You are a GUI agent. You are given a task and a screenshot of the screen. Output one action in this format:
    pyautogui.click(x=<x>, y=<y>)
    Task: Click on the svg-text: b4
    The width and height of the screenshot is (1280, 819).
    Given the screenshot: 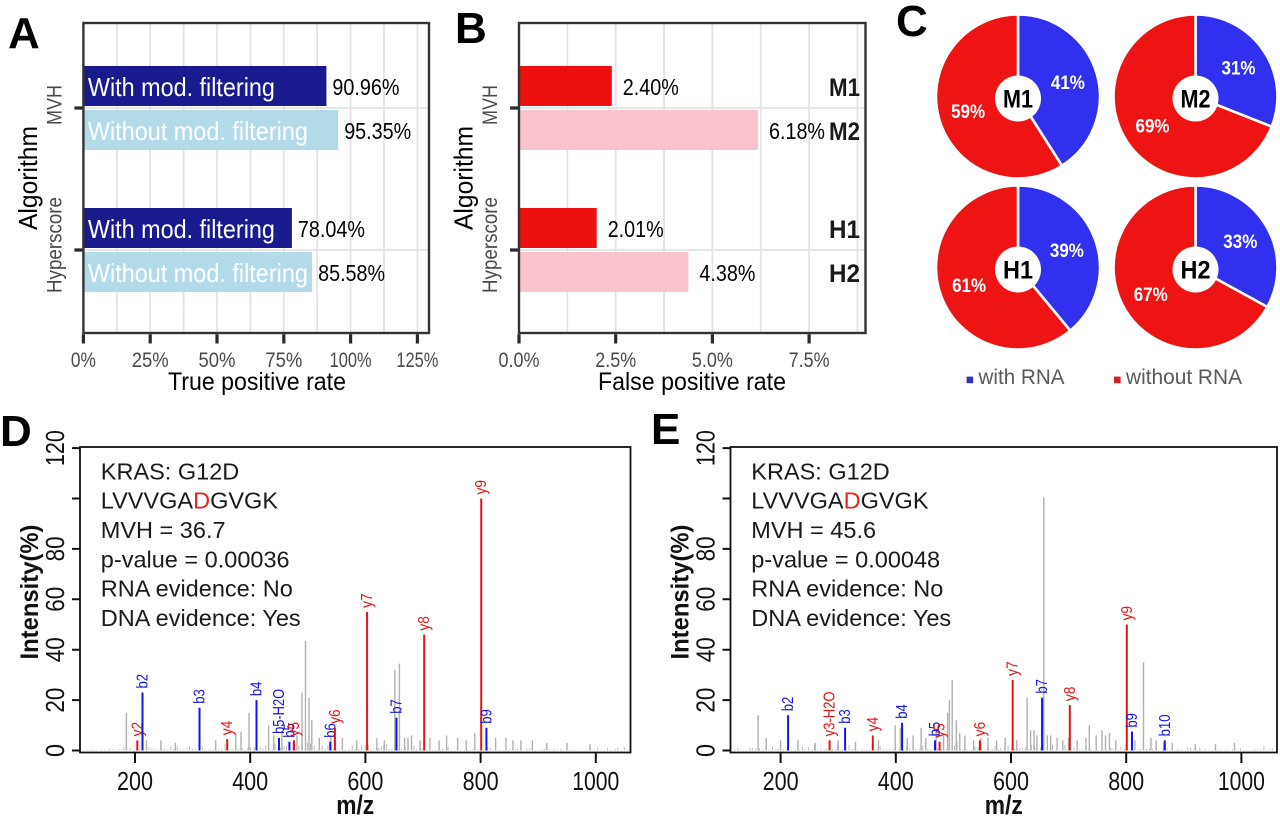 What is the action you would take?
    pyautogui.click(x=257, y=688)
    